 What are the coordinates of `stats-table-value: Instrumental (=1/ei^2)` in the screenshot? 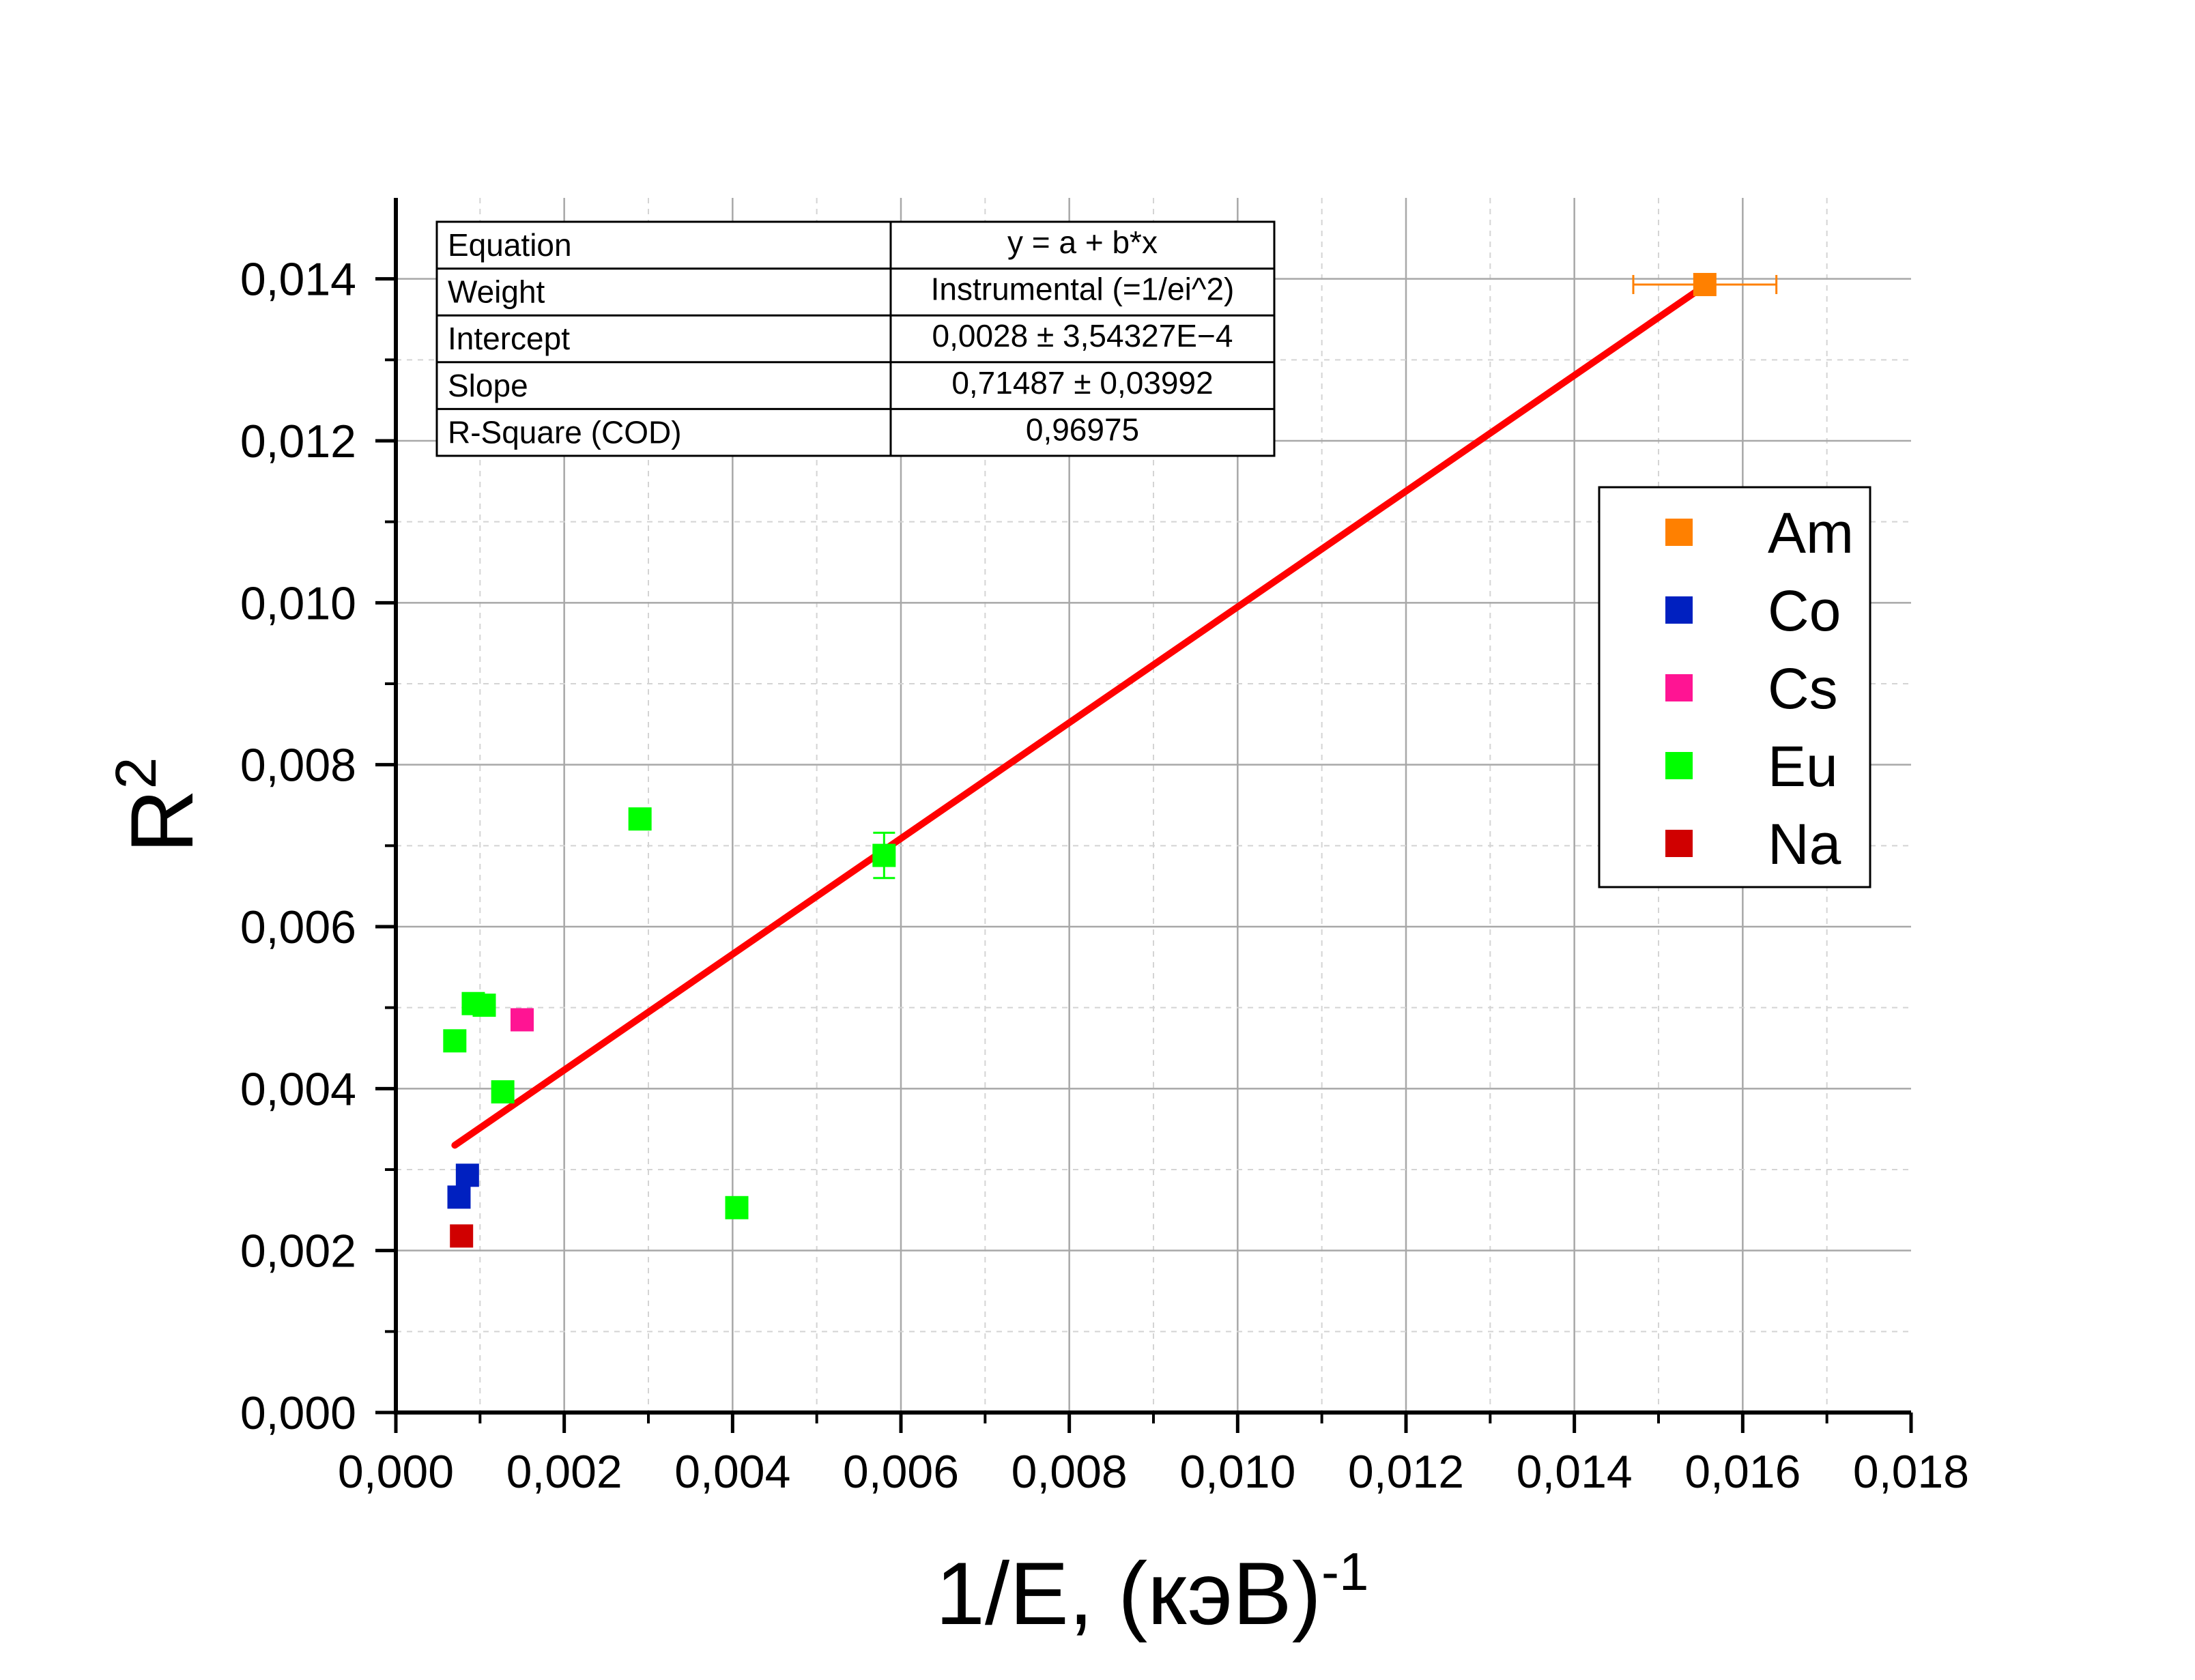 It's located at (1083, 289).